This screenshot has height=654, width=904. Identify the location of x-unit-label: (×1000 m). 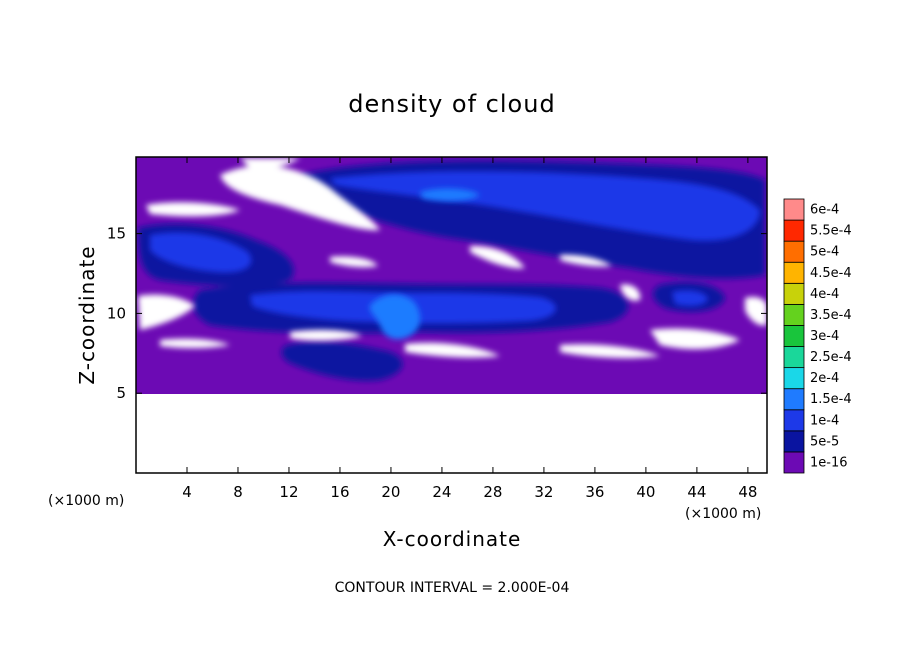
(723, 514).